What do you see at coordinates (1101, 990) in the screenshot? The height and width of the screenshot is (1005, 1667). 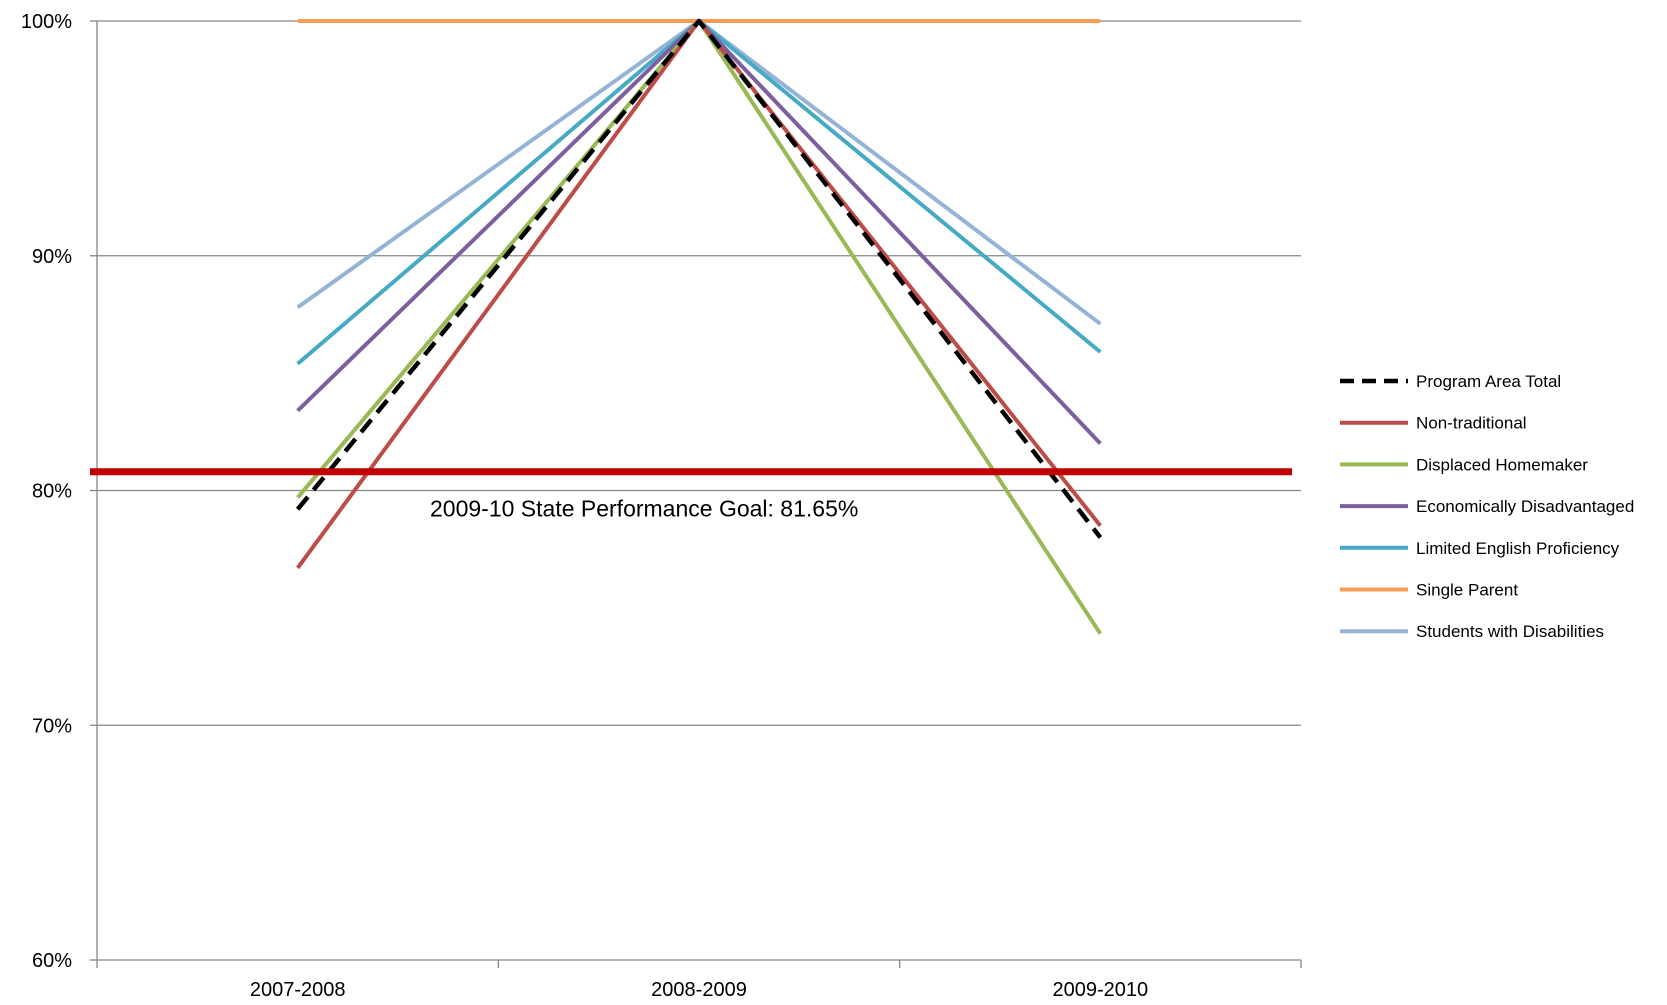 I see `x-tick-label: 2009-2010` at bounding box center [1101, 990].